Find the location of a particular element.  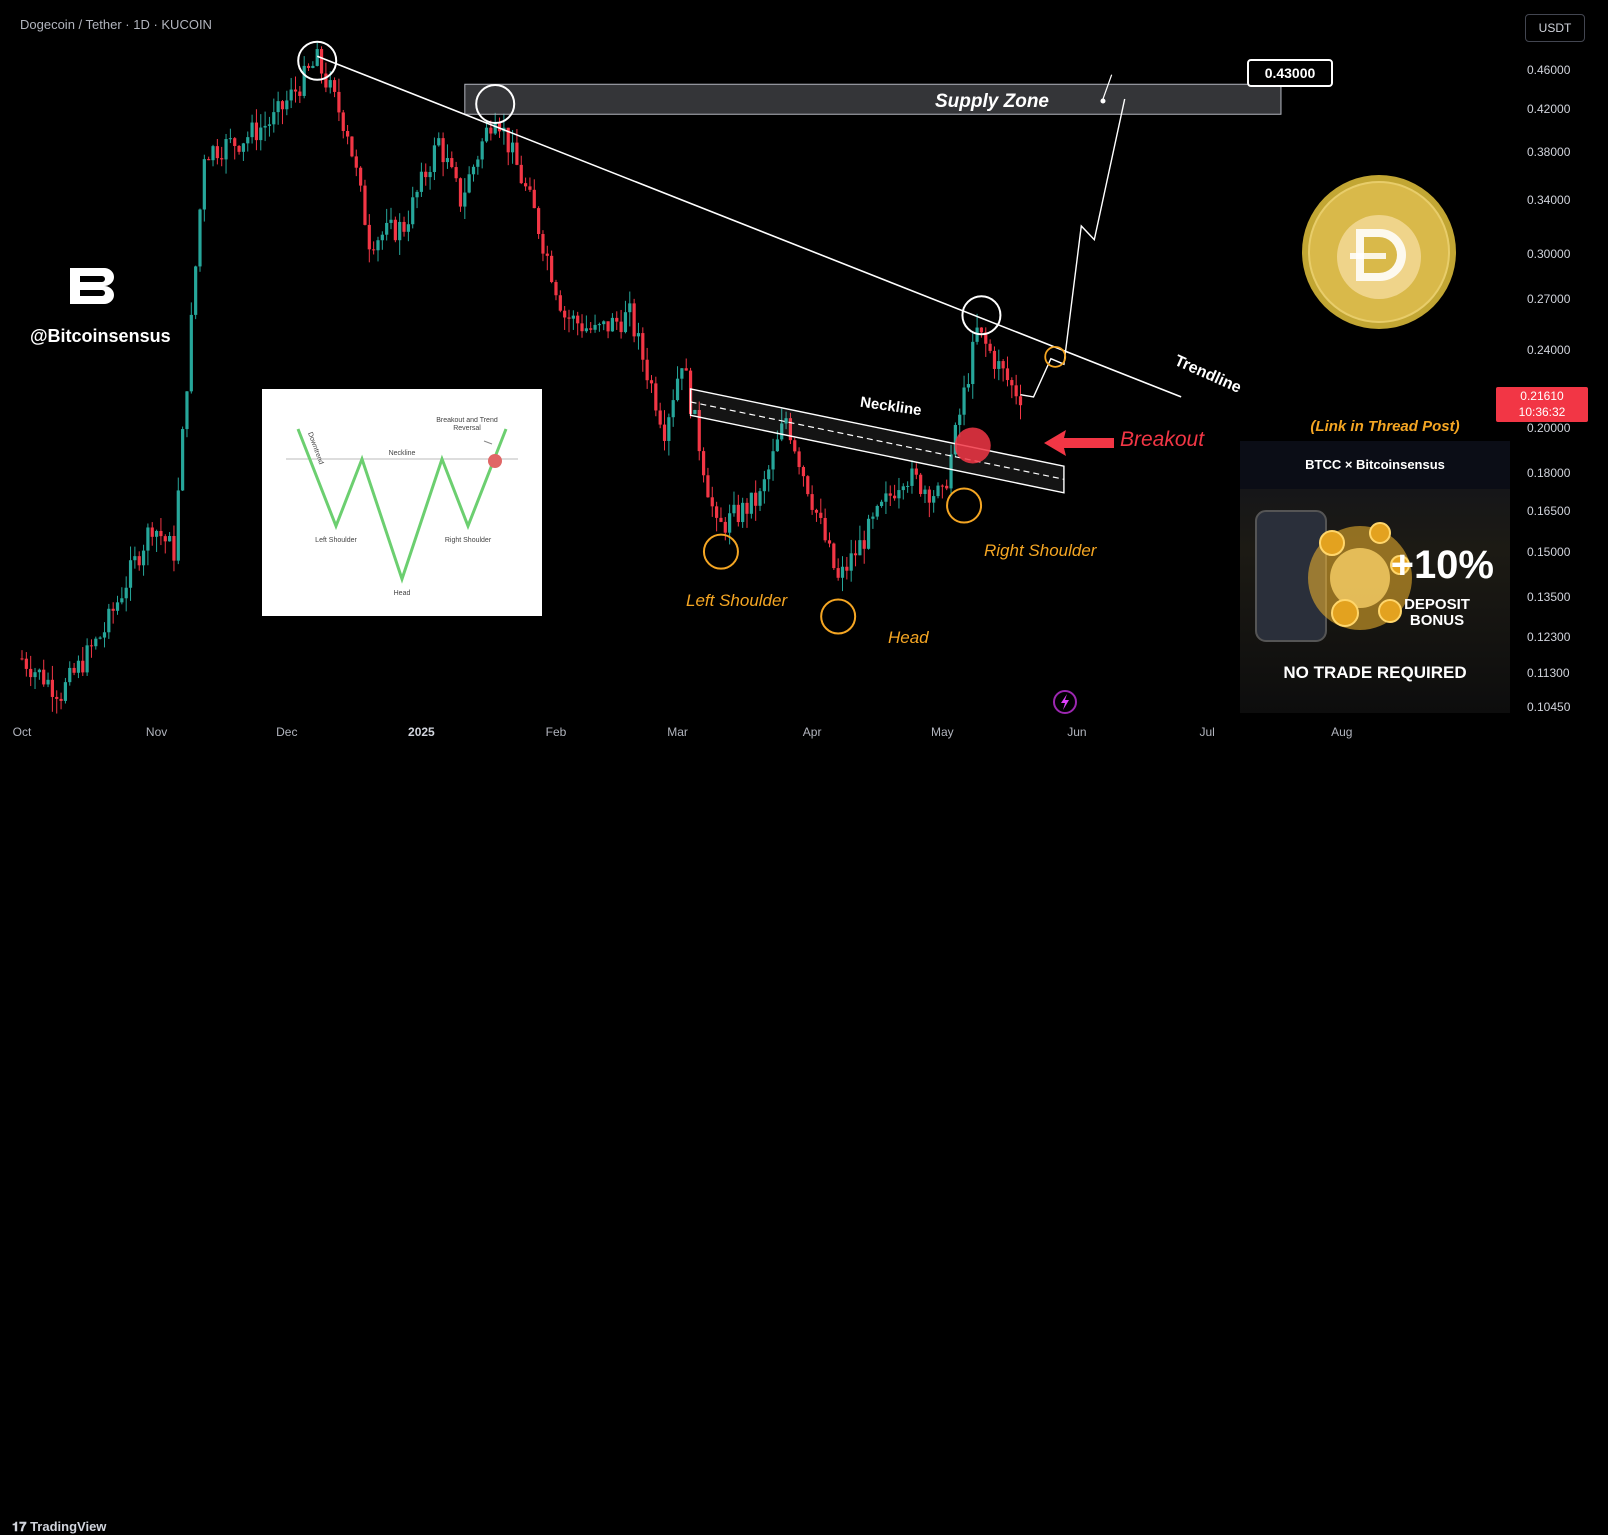

left-shoulder-label: Left Shoulder is located at coordinates (737, 600).